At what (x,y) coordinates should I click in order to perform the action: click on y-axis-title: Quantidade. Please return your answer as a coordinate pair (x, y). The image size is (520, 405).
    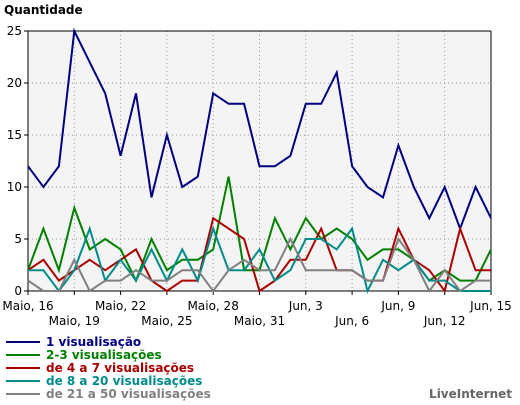
    Looking at the image, I should click on (43, 10).